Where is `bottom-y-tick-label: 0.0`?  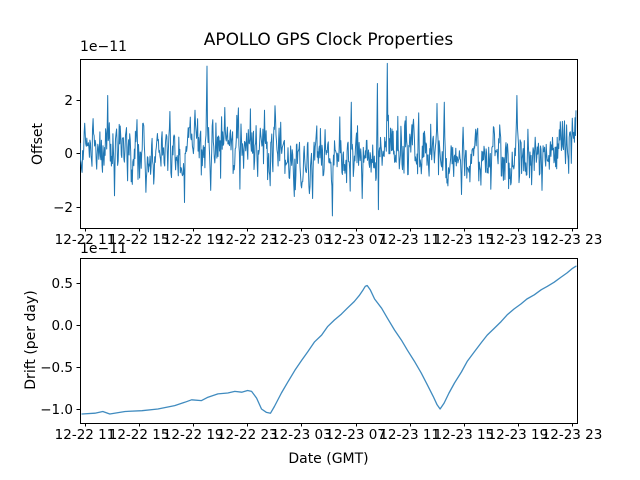 bottom-y-tick-label: 0.0 is located at coordinates (62, 326).